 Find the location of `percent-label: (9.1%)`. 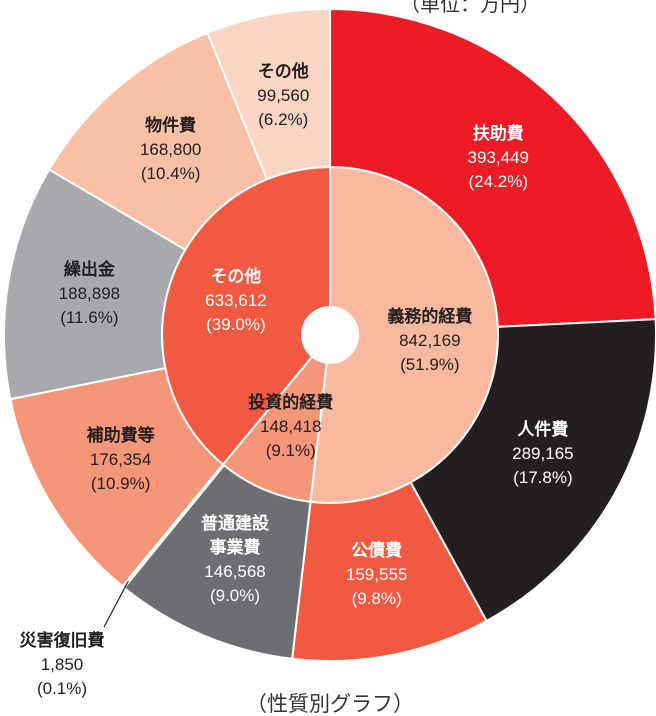

percent-label: (9.1%) is located at coordinates (290, 450).